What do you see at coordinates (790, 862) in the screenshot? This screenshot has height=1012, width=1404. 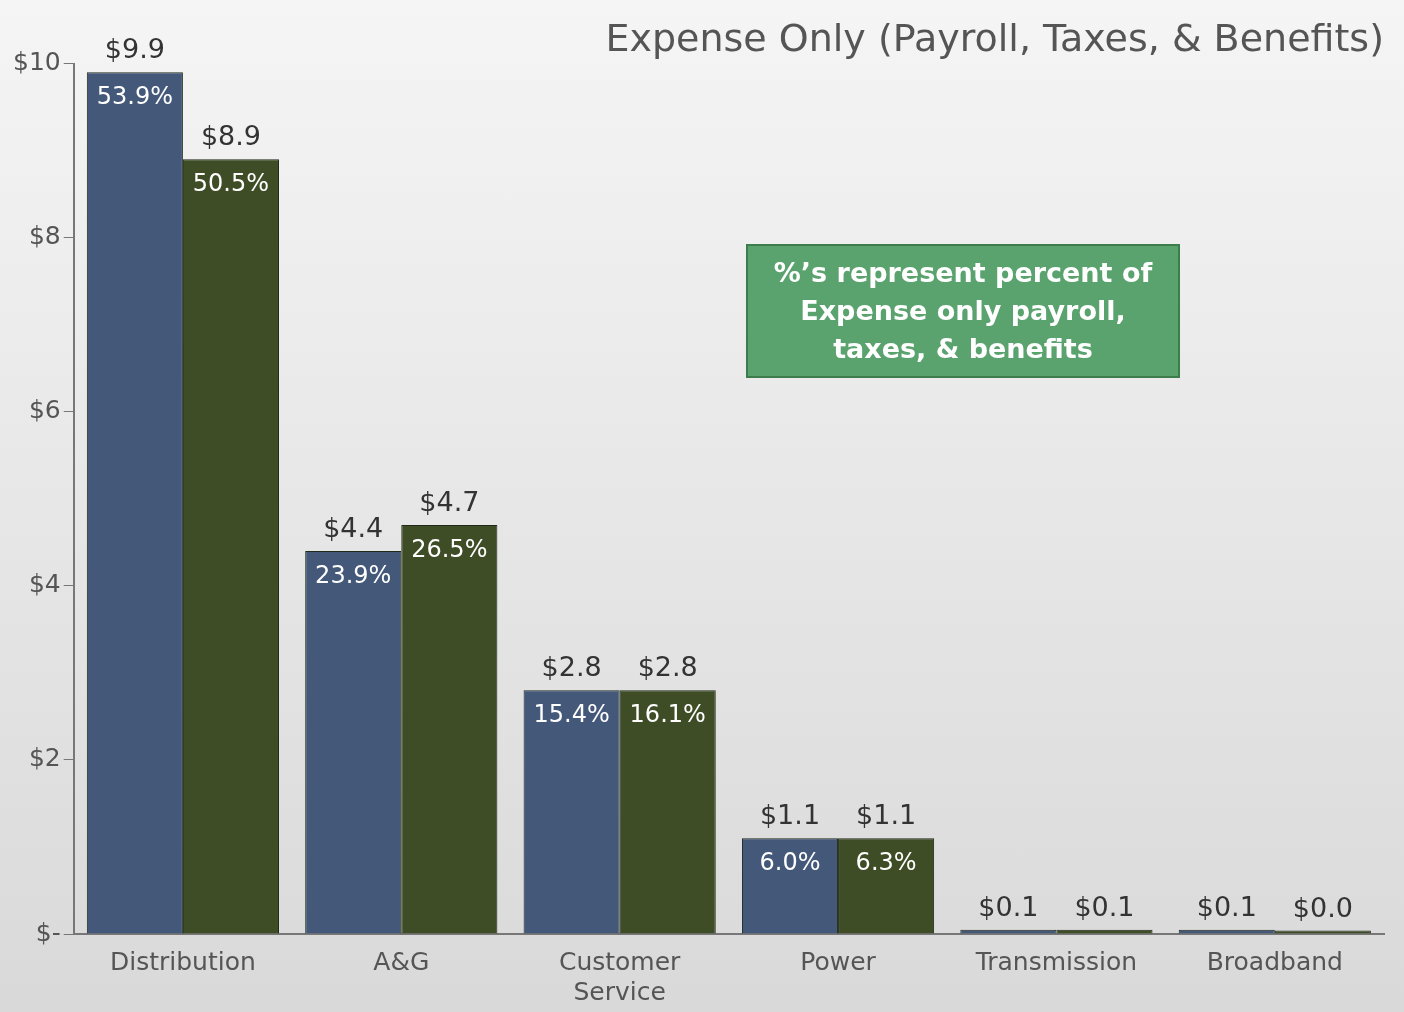 I see `annotation: 6.0%` at bounding box center [790, 862].